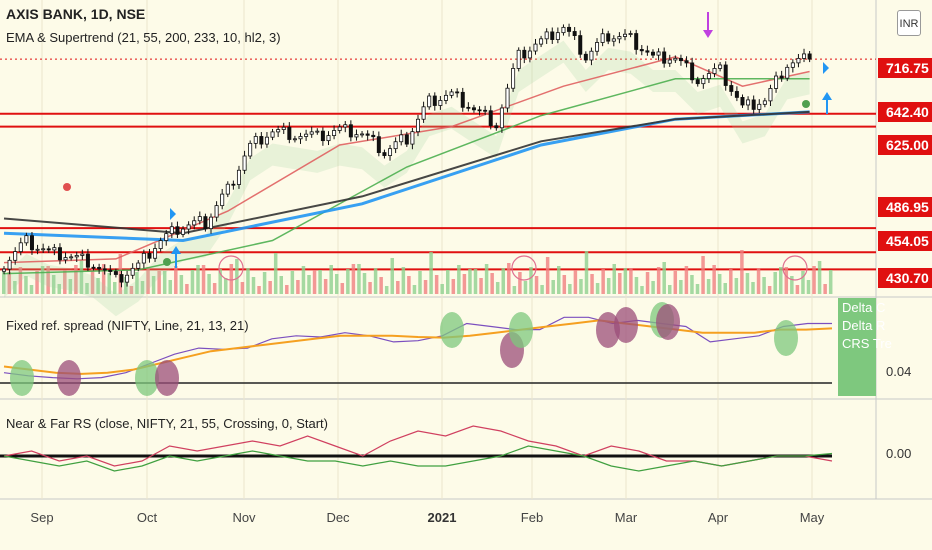 This screenshot has width=932, height=550. What do you see at coordinates (442, 517) in the screenshot?
I see `x-tick-2021: 2021` at bounding box center [442, 517].